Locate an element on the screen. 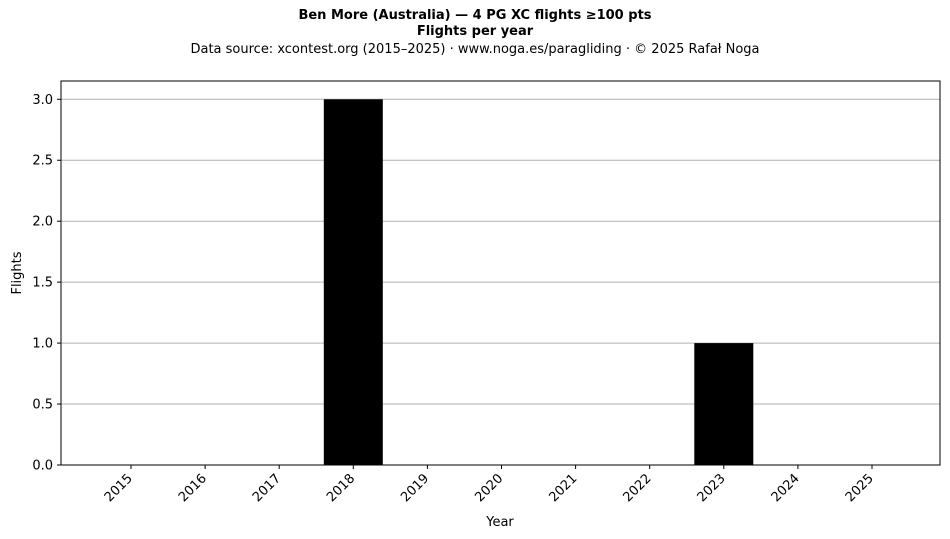 This screenshot has height=539, width=950. x-tick-label: 2019 is located at coordinates (415, 488).